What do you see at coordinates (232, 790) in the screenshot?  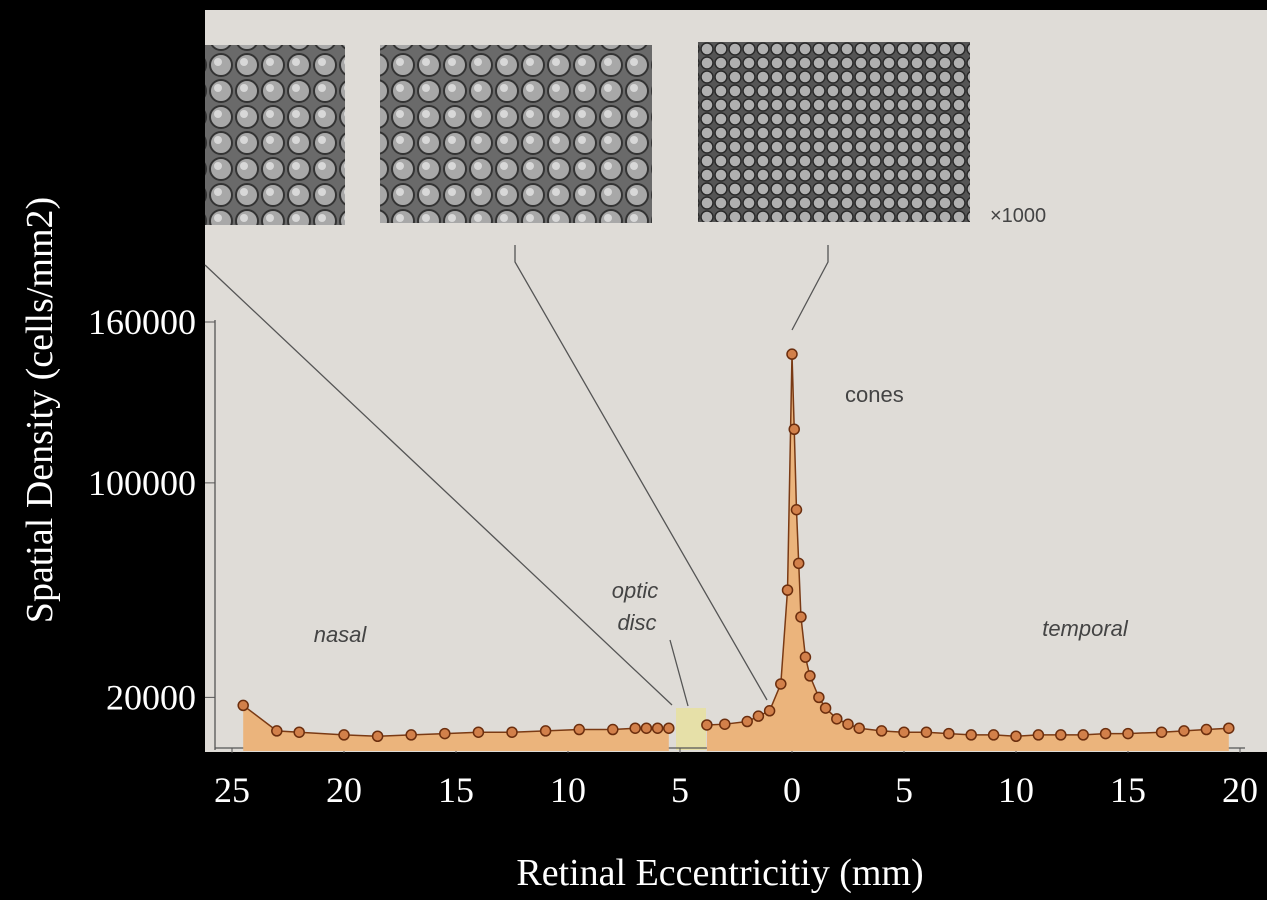 I see `x-tick-label: 25` at bounding box center [232, 790].